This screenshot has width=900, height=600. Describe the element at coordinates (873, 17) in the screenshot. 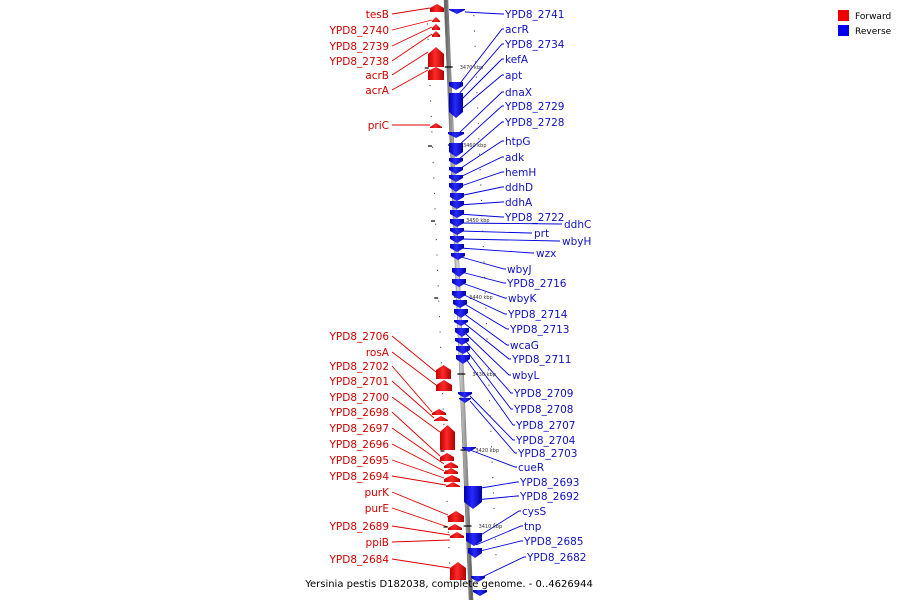

I see `legend-forward-label: Forward` at that location.